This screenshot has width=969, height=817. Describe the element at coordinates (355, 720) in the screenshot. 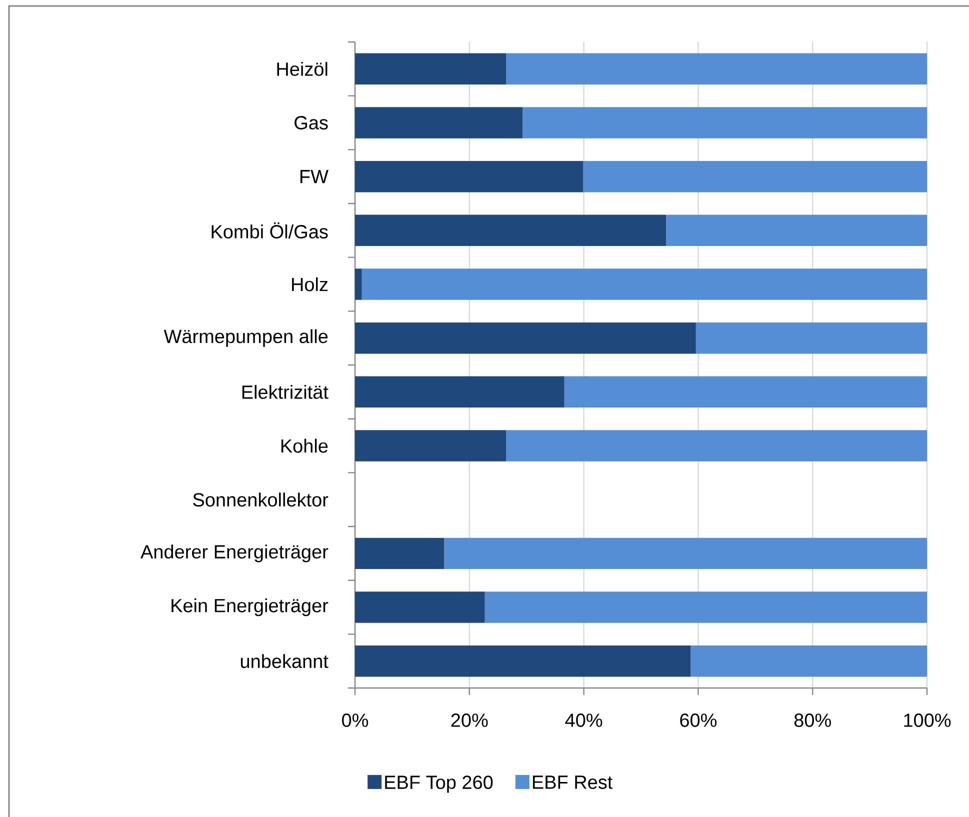

I see `x-tick-label: 0%` at that location.